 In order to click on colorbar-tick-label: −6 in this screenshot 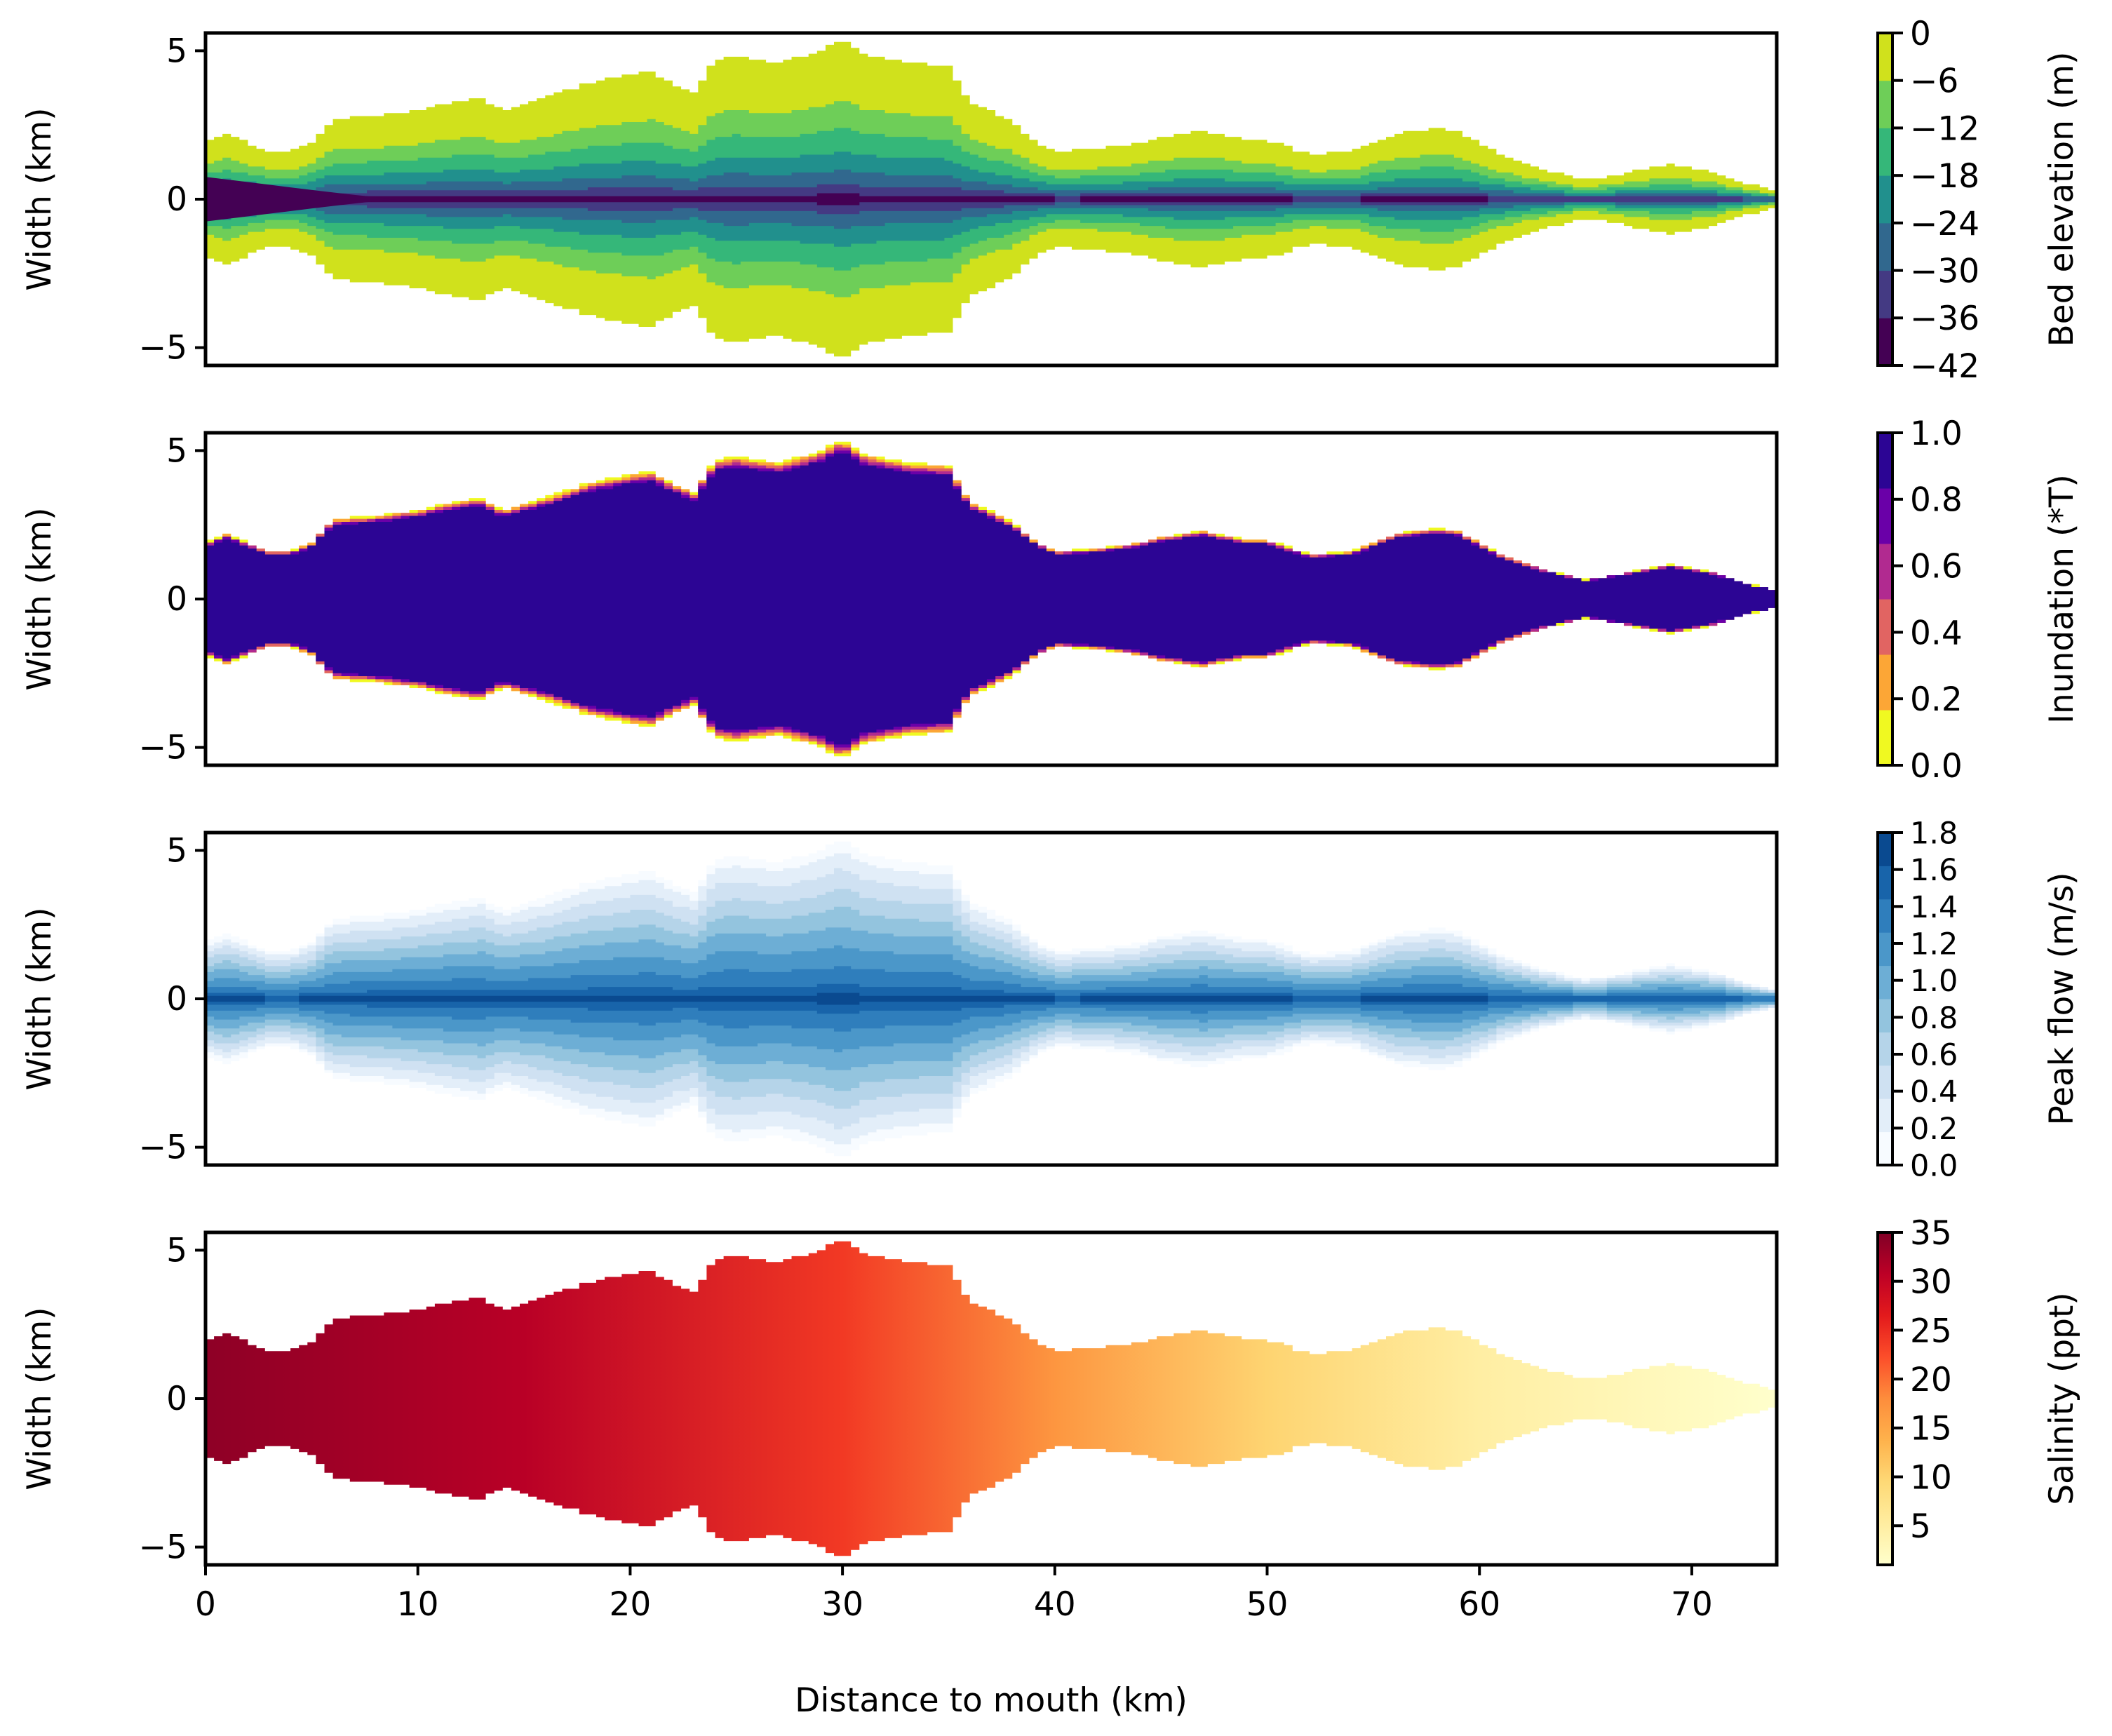, I will do `click(1934, 81)`.